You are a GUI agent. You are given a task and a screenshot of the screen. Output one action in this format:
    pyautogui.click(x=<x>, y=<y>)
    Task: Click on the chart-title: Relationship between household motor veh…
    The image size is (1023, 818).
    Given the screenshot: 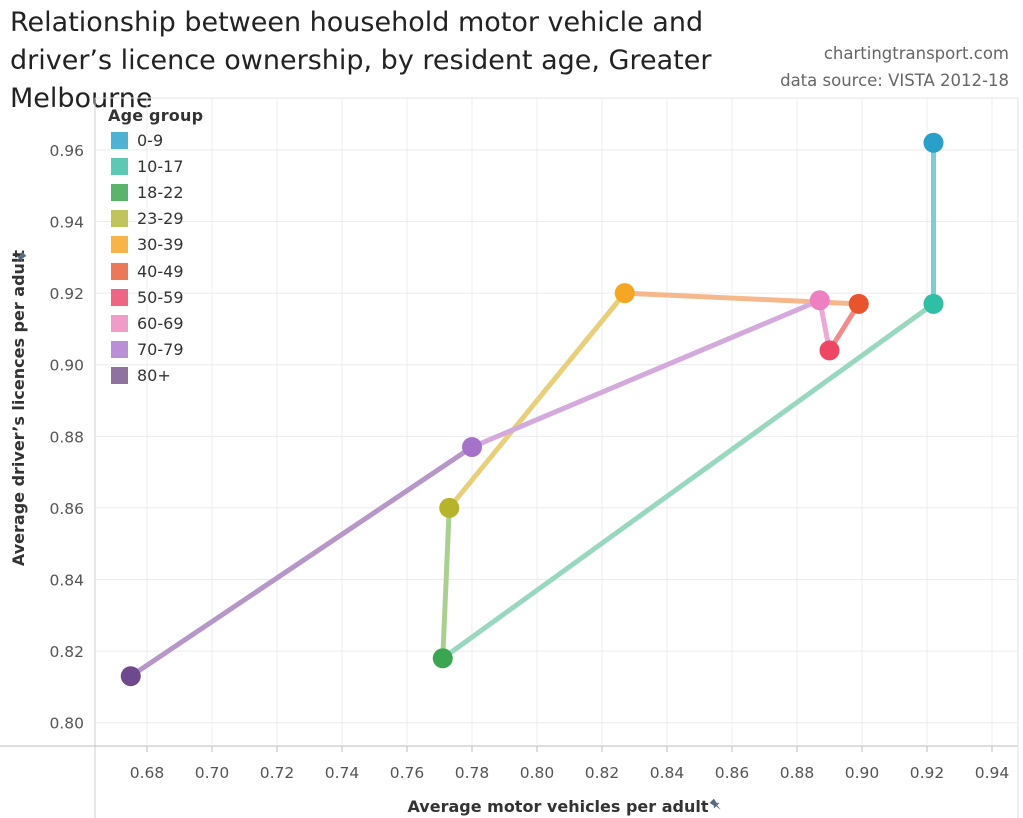 What is the action you would take?
    pyautogui.click(x=361, y=60)
    